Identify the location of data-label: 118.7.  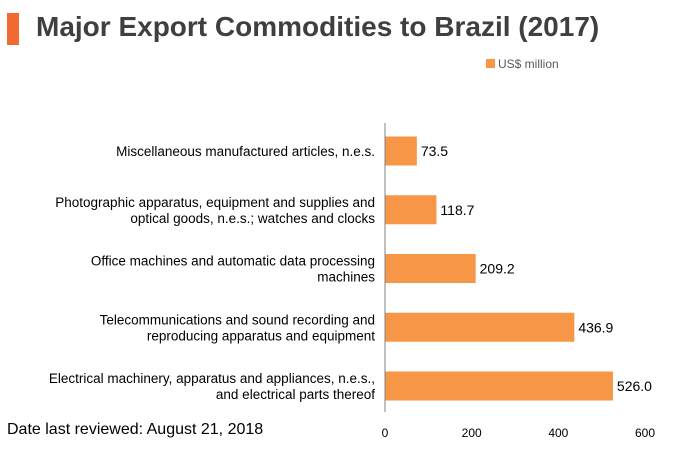
(457, 210).